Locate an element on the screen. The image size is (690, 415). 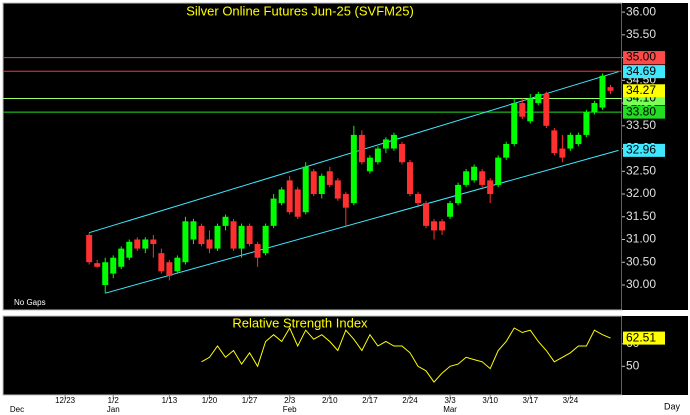
y-tick-label: 36.00 is located at coordinates (641, 11).